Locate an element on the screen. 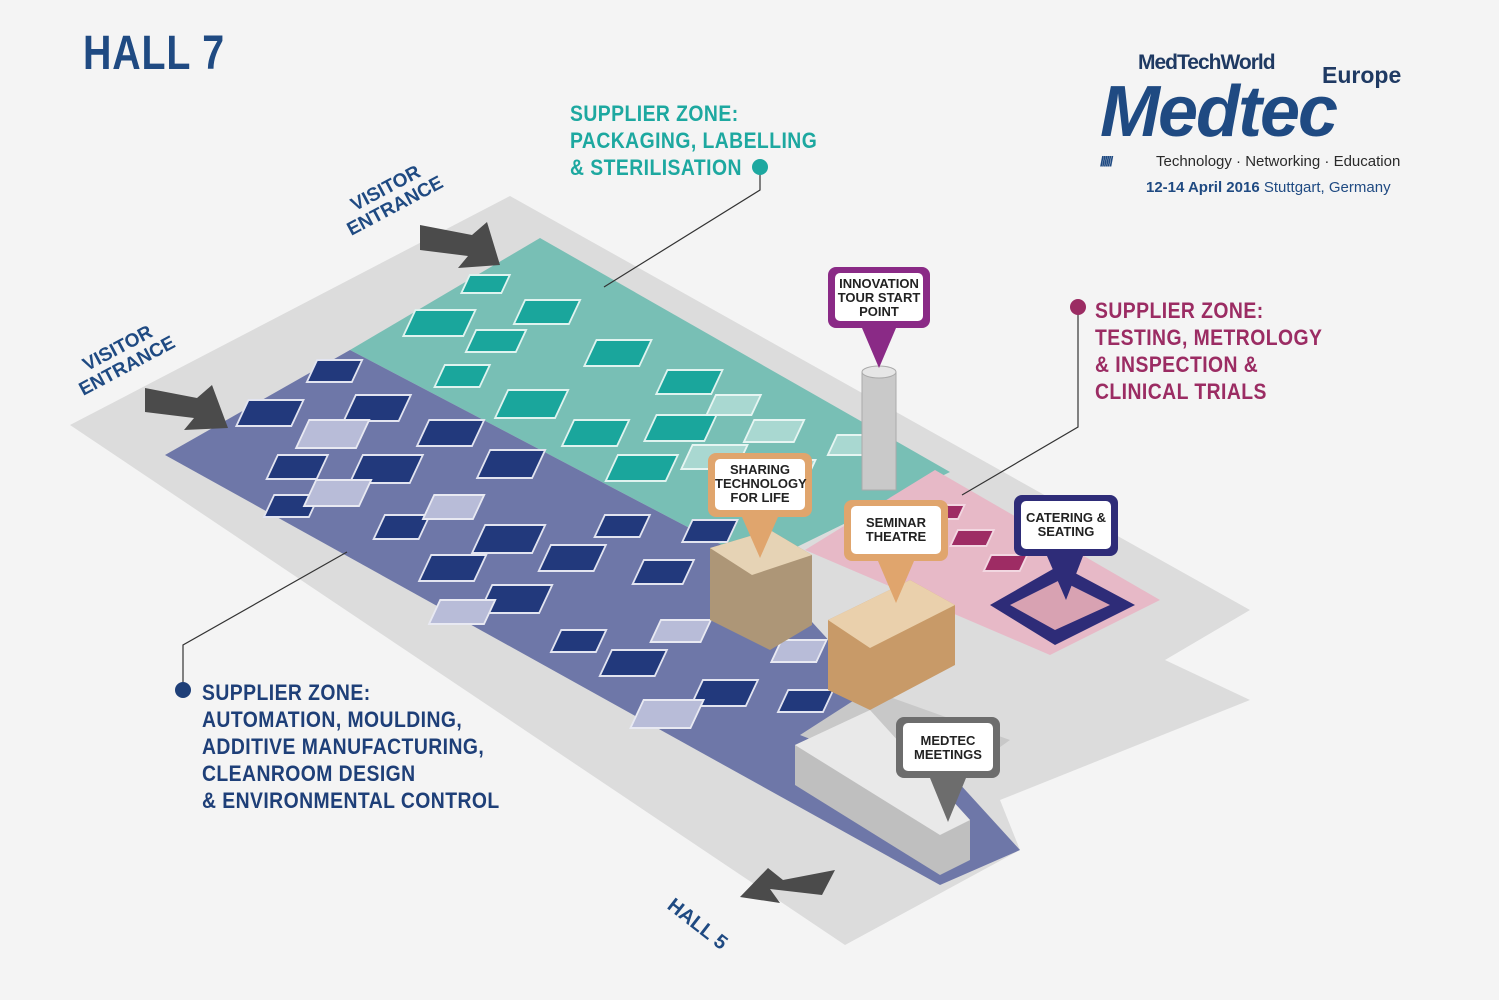  logo-brand-top: MedTechWorld is located at coordinates (1207, 62).